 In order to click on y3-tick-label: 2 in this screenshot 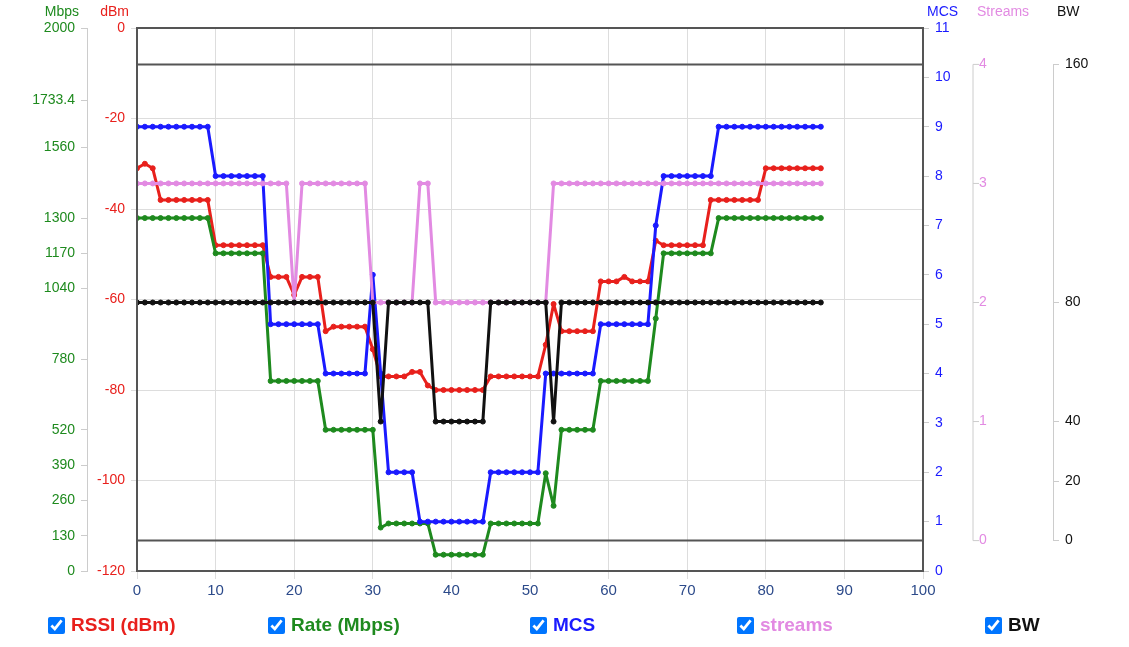, I will do `click(939, 471)`.